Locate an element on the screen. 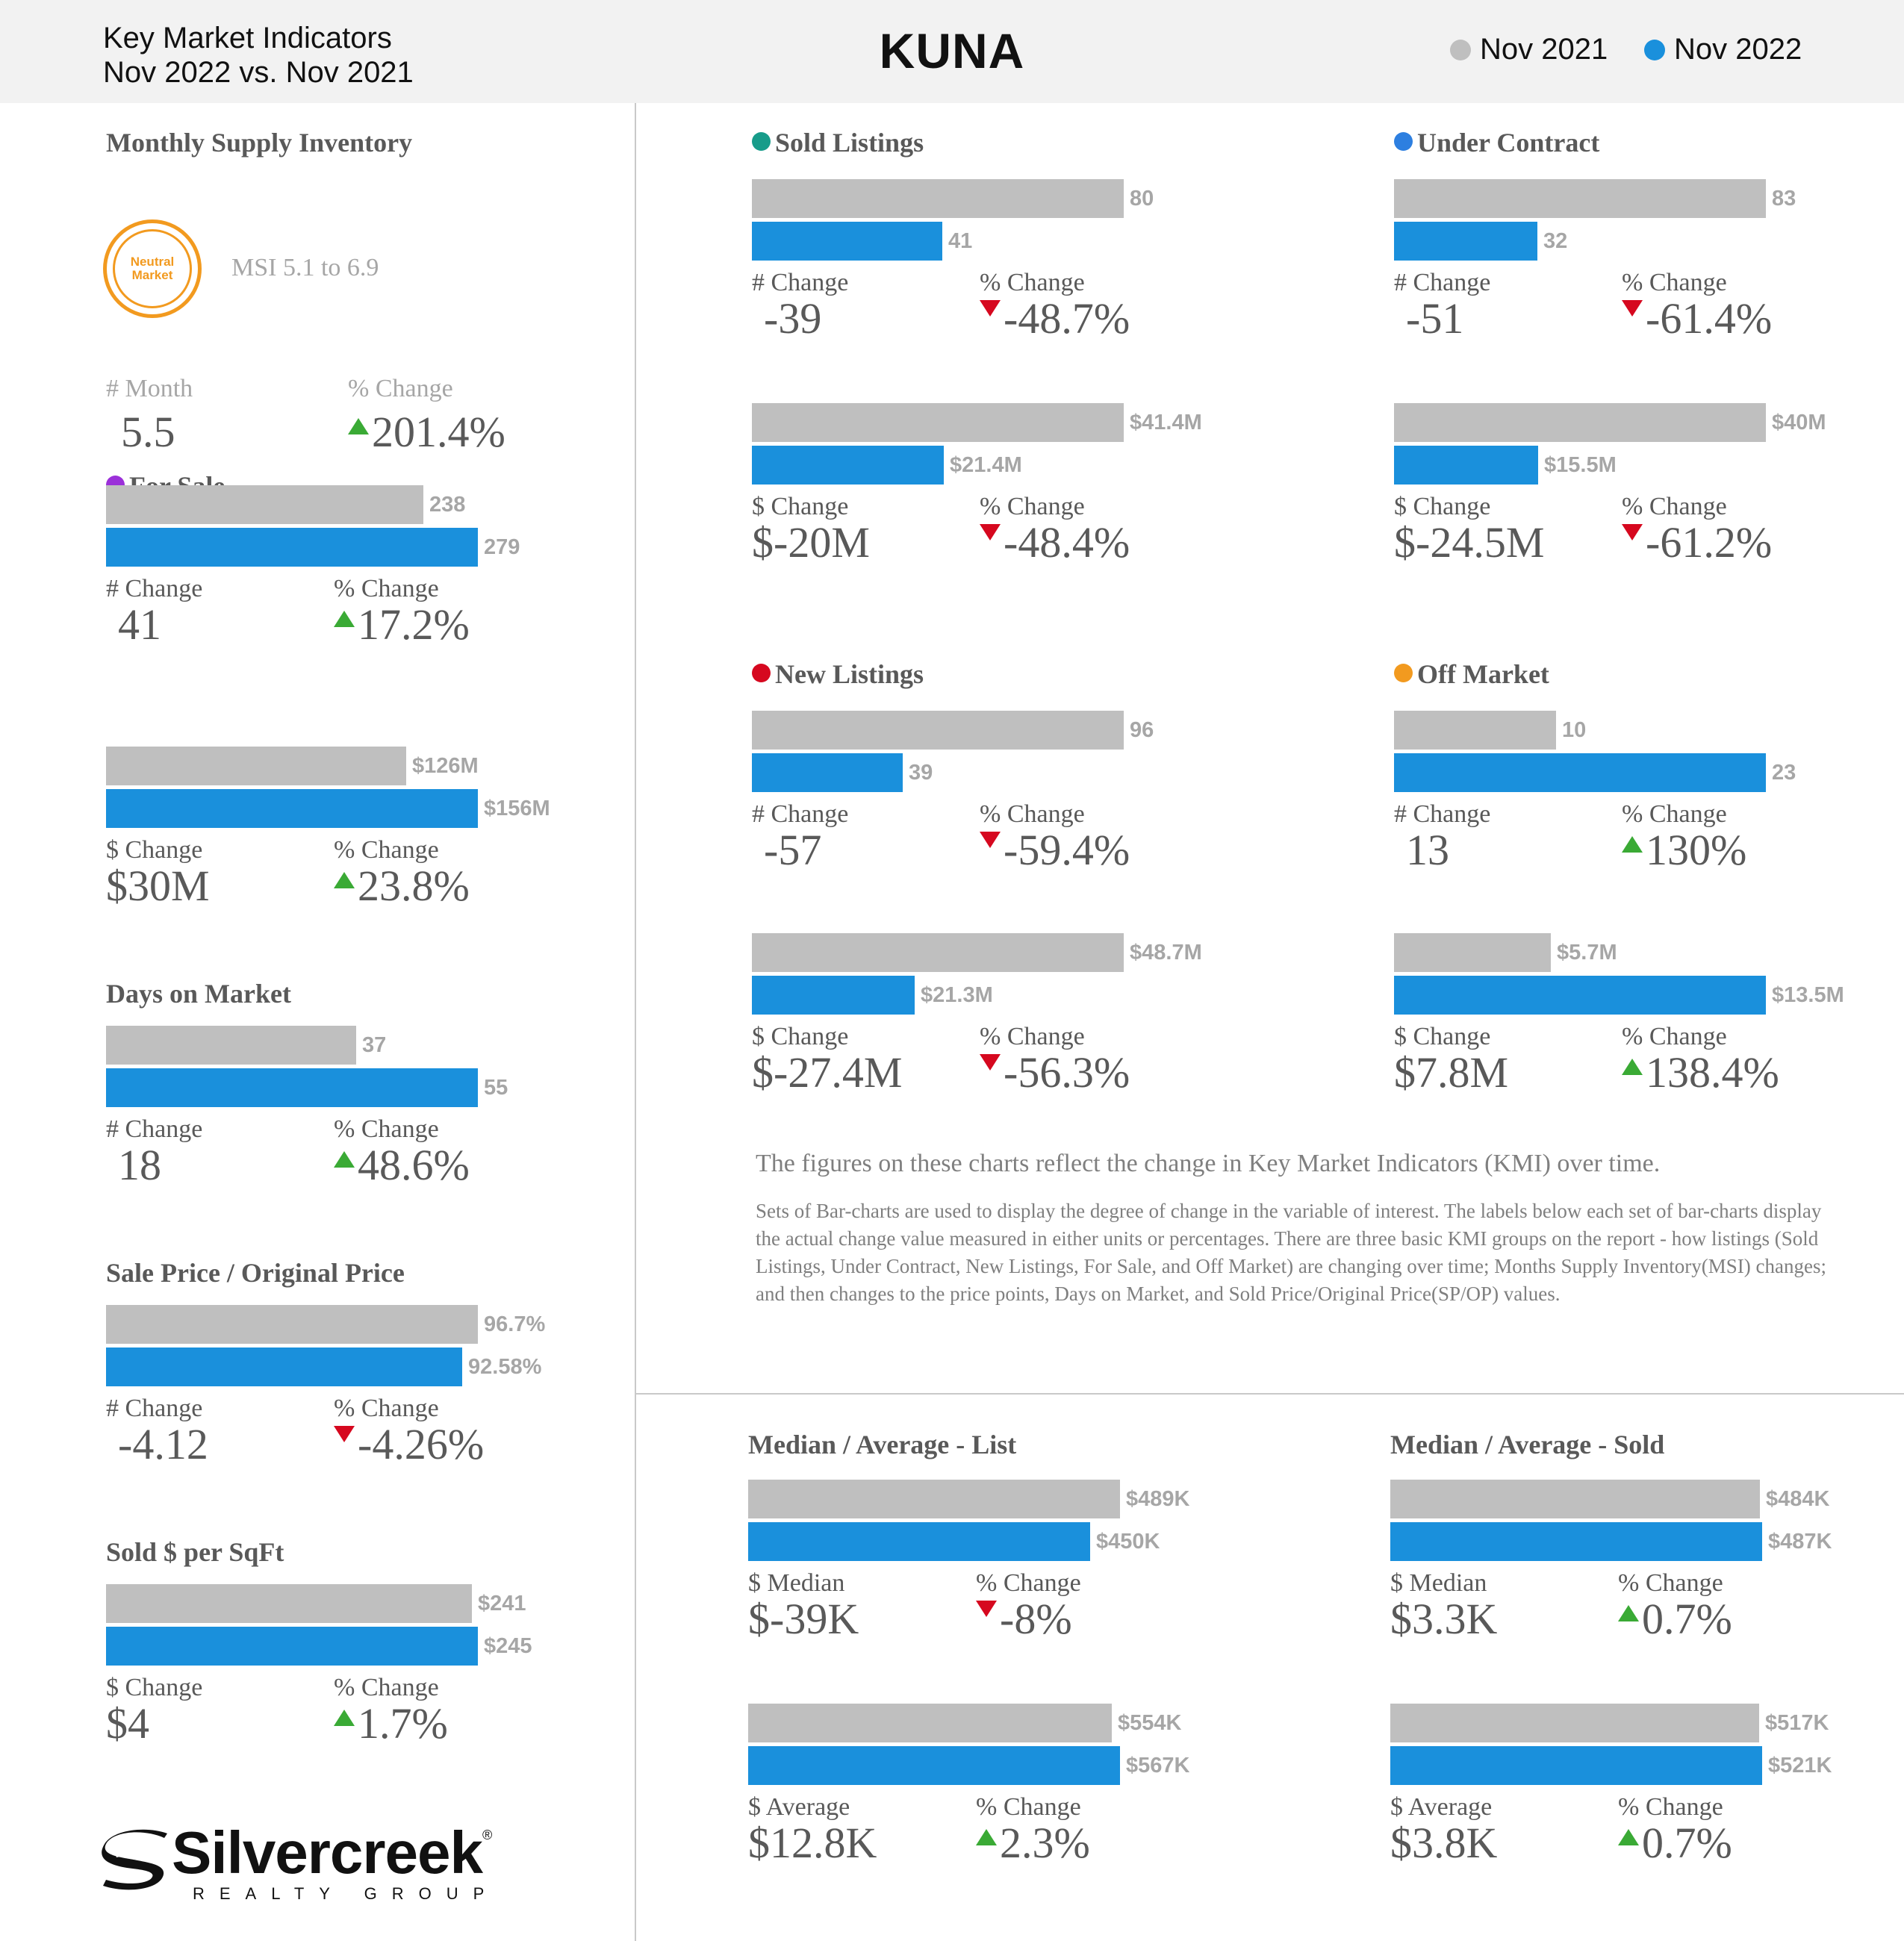 The height and width of the screenshot is (1941, 1904). days-on-market-pct-value: 48.6% is located at coordinates (414, 1165).